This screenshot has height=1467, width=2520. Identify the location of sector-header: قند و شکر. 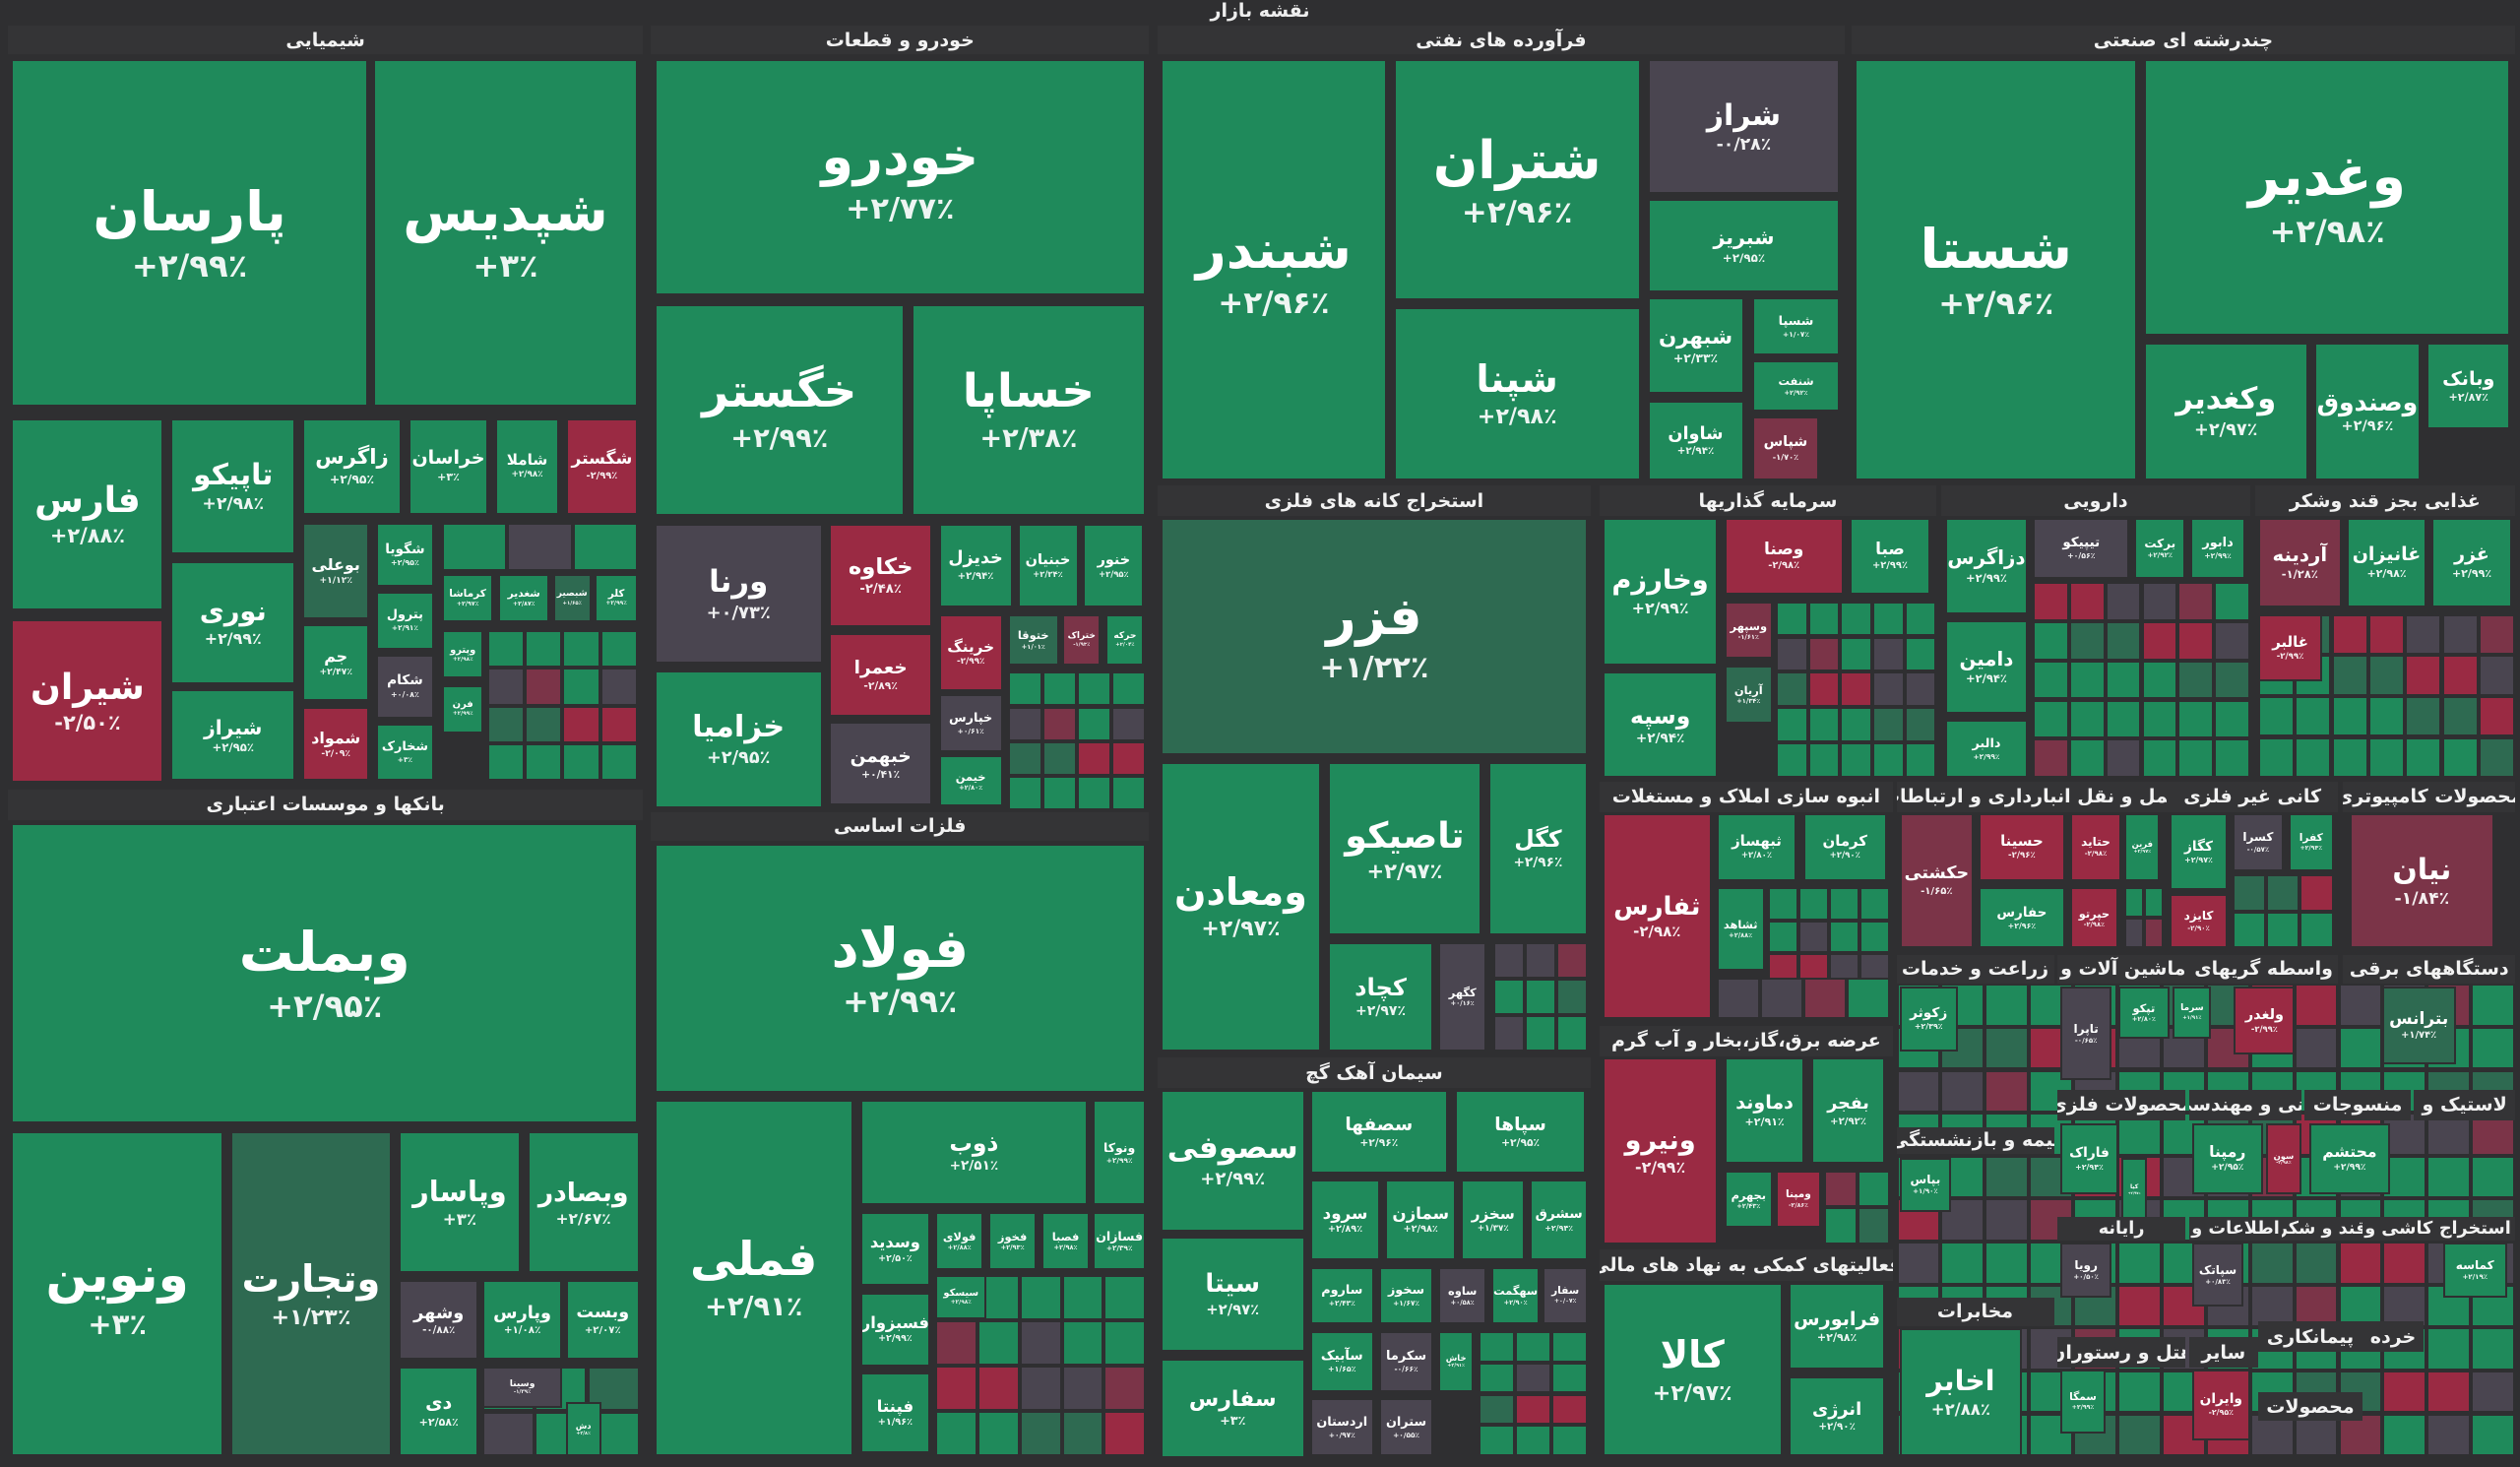
(2322, 1229).